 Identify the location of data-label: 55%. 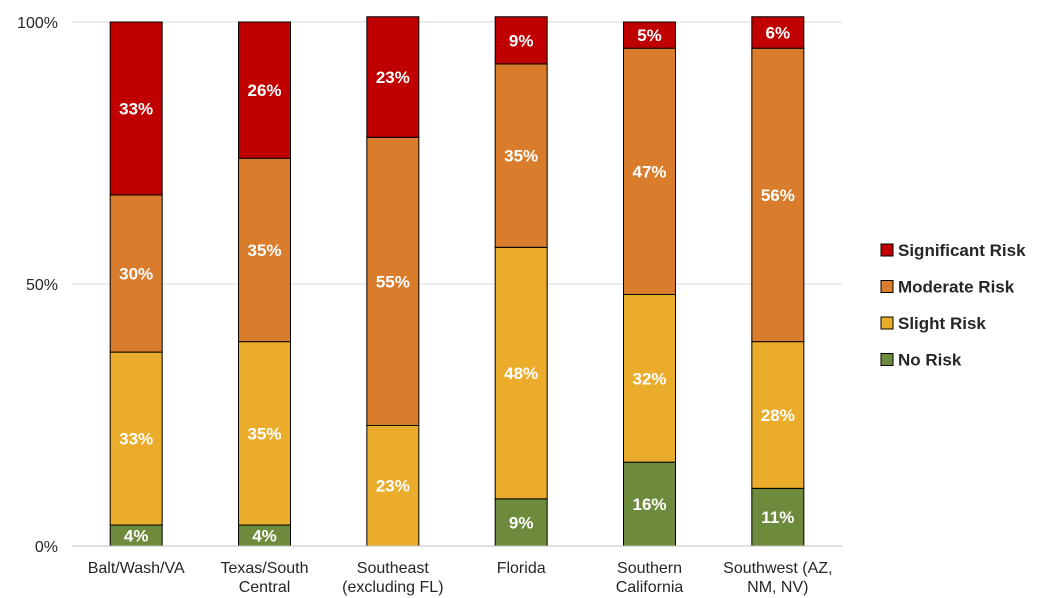
(393, 281).